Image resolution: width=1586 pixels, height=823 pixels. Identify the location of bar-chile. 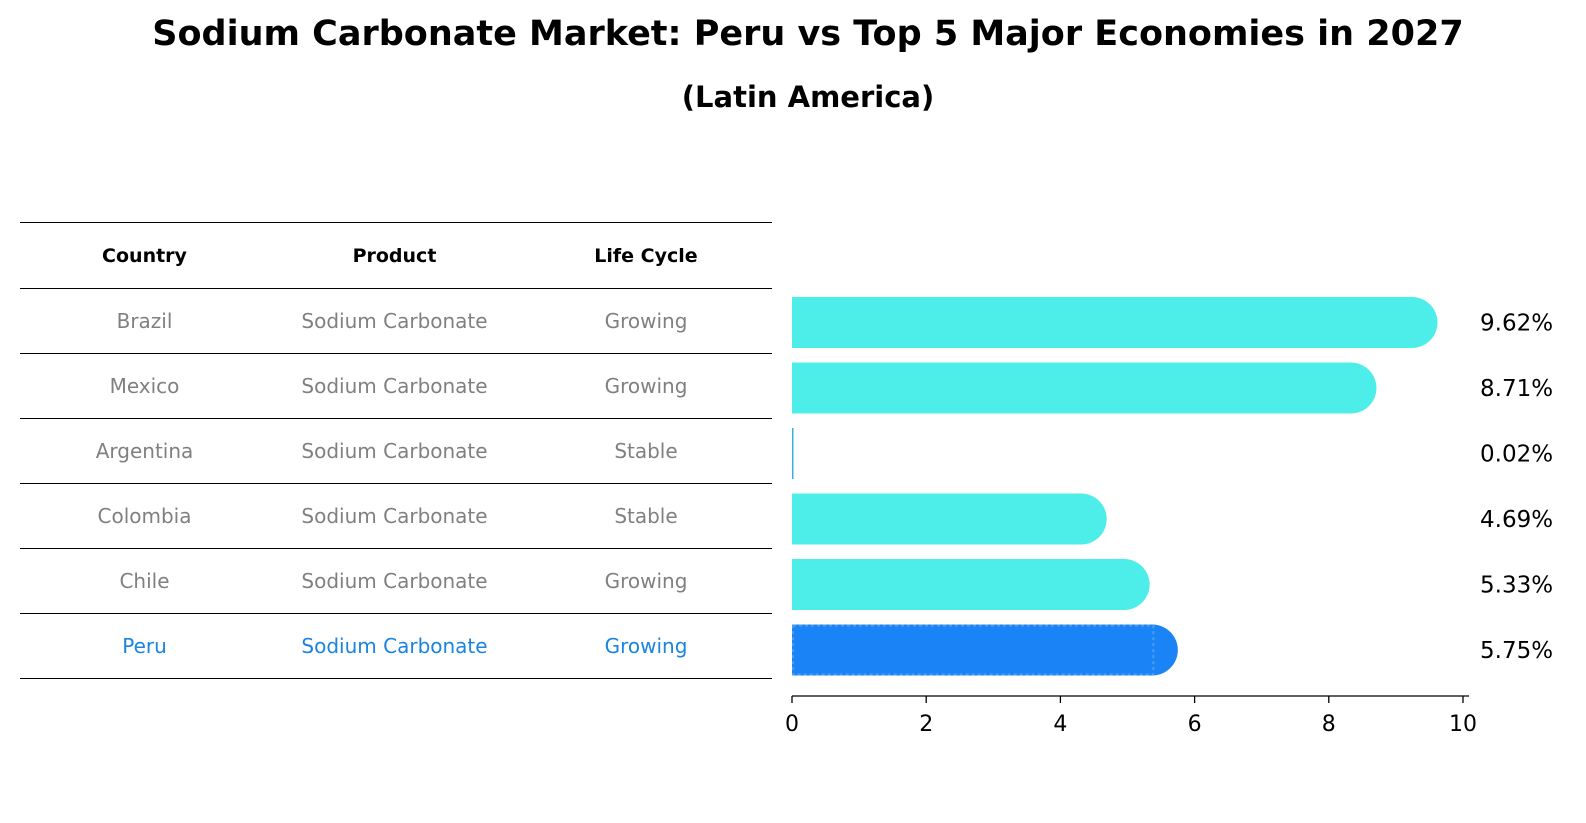
(971, 584).